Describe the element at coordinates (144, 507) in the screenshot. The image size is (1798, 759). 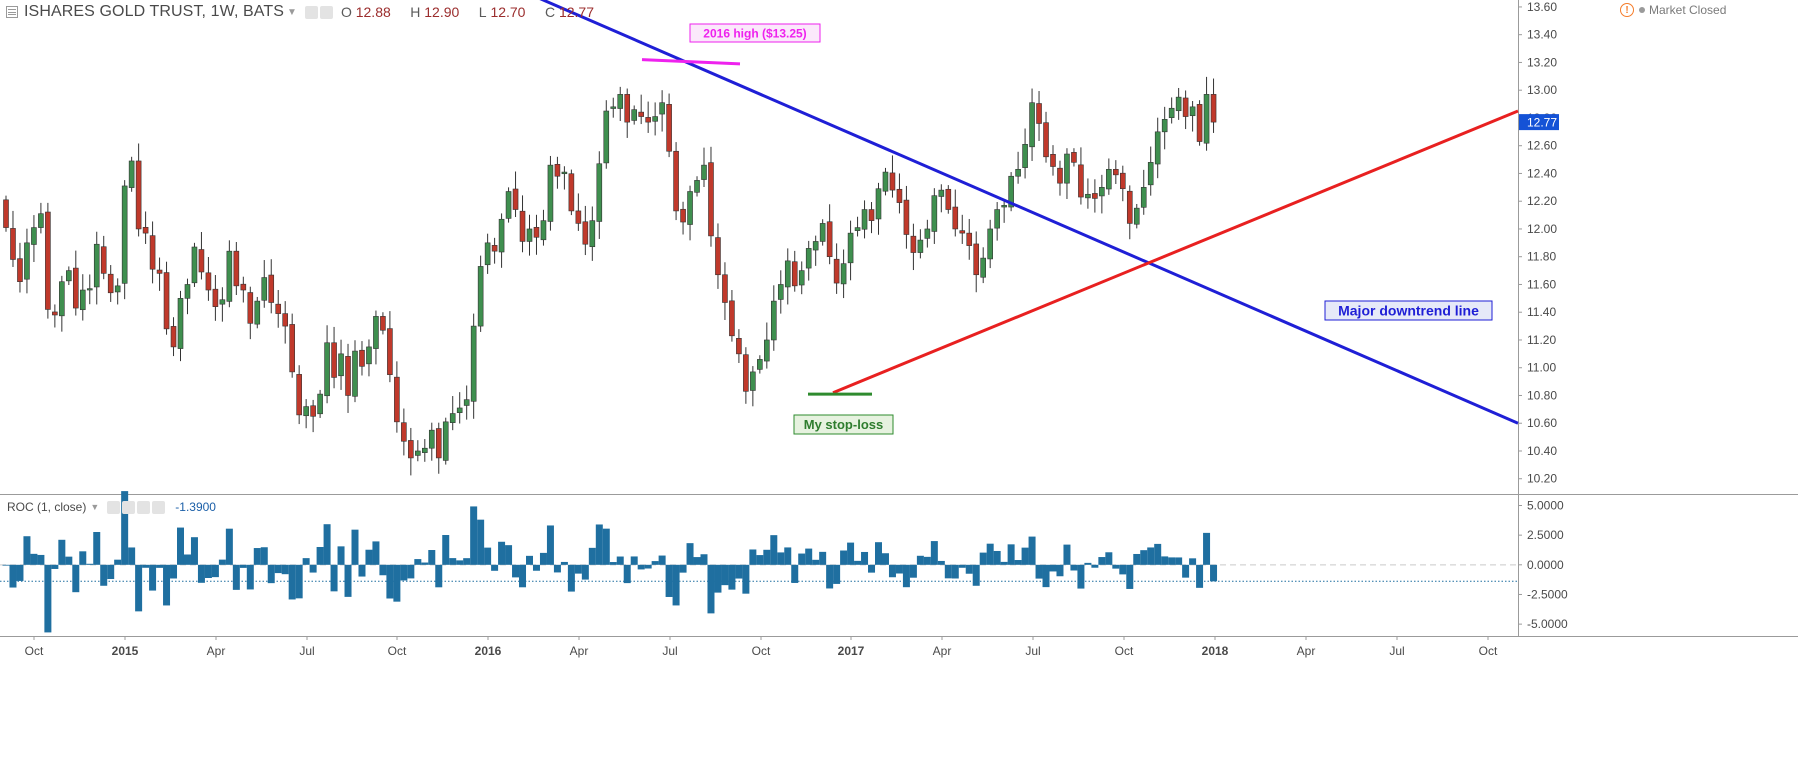
I see `add-icon` at that location.